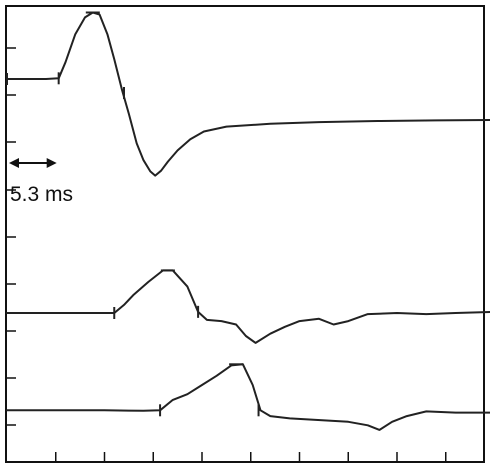 The width and height of the screenshot is (490, 467). What do you see at coordinates (33, 163) in the screenshot?
I see `annotation-arrow-group` at bounding box center [33, 163].